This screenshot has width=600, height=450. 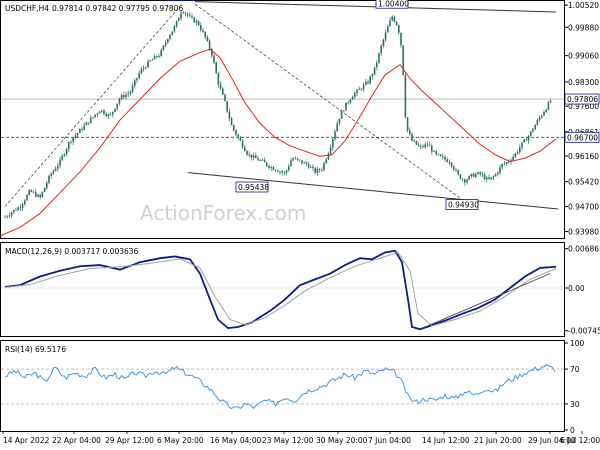 I want to click on x-tick-label: 23 May 12:00, so click(x=288, y=440).